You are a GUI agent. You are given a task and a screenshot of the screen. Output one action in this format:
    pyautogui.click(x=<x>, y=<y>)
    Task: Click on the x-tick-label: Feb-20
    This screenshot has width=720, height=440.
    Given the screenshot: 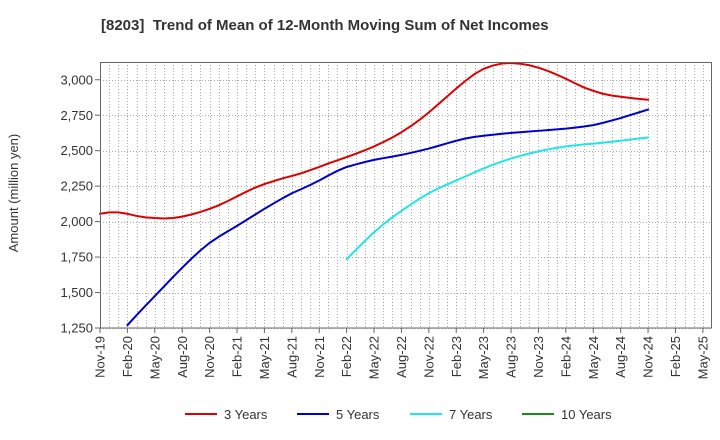 What is the action you would take?
    pyautogui.click(x=127, y=356)
    